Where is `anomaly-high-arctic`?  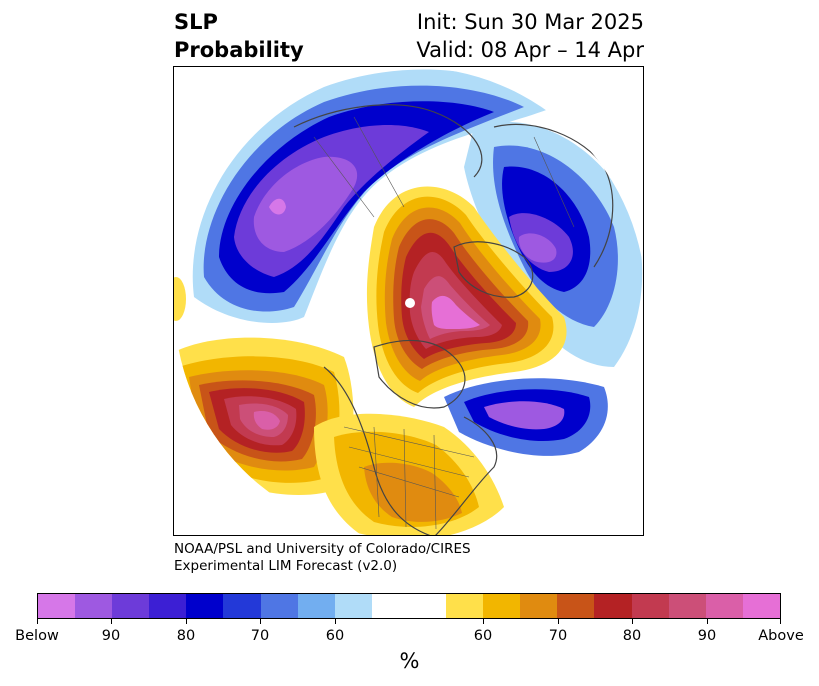 anomaly-high-arctic is located at coordinates (466, 296).